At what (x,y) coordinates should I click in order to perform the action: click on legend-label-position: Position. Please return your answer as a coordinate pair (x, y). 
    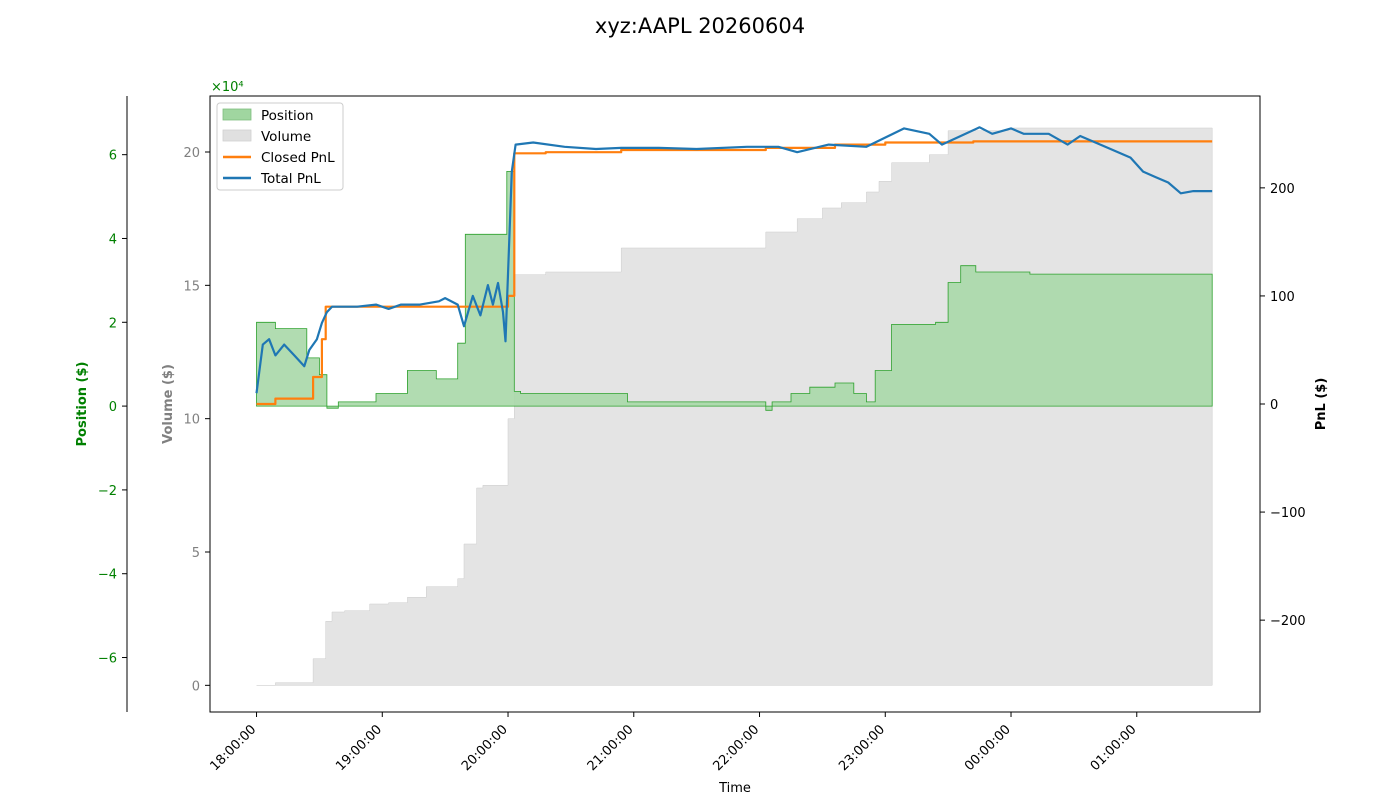
    Looking at the image, I should click on (287, 116).